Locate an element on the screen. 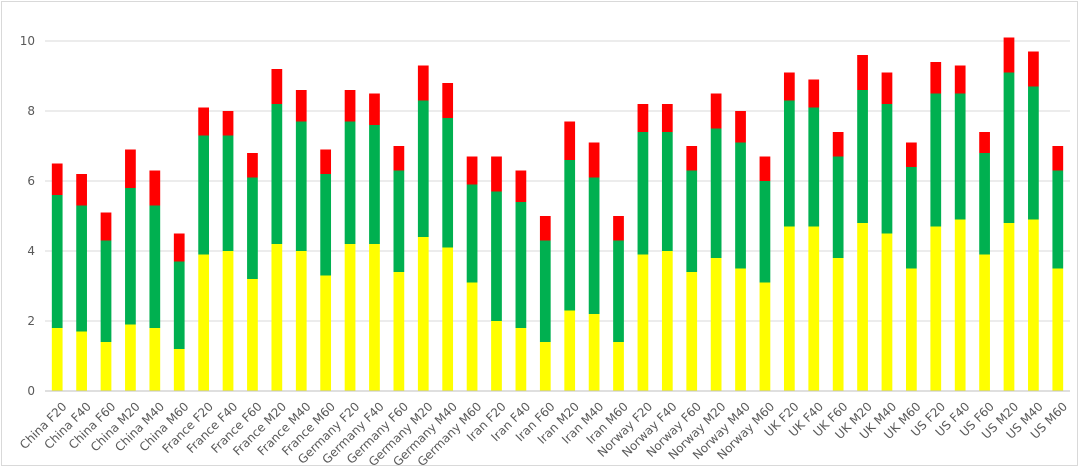  y-tick-label: 4 is located at coordinates (31, 251).